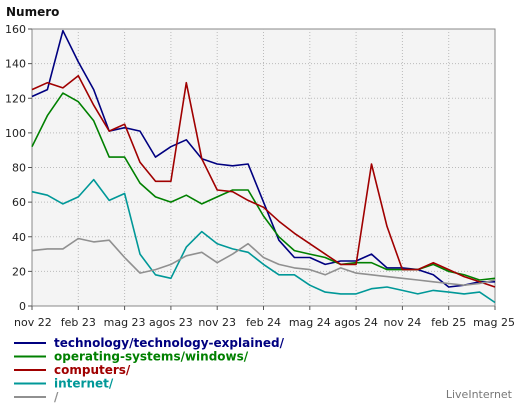 The height and width of the screenshot is (405, 520). Describe the element at coordinates (479, 394) in the screenshot. I see `watermark-text: LiveInternet` at that location.